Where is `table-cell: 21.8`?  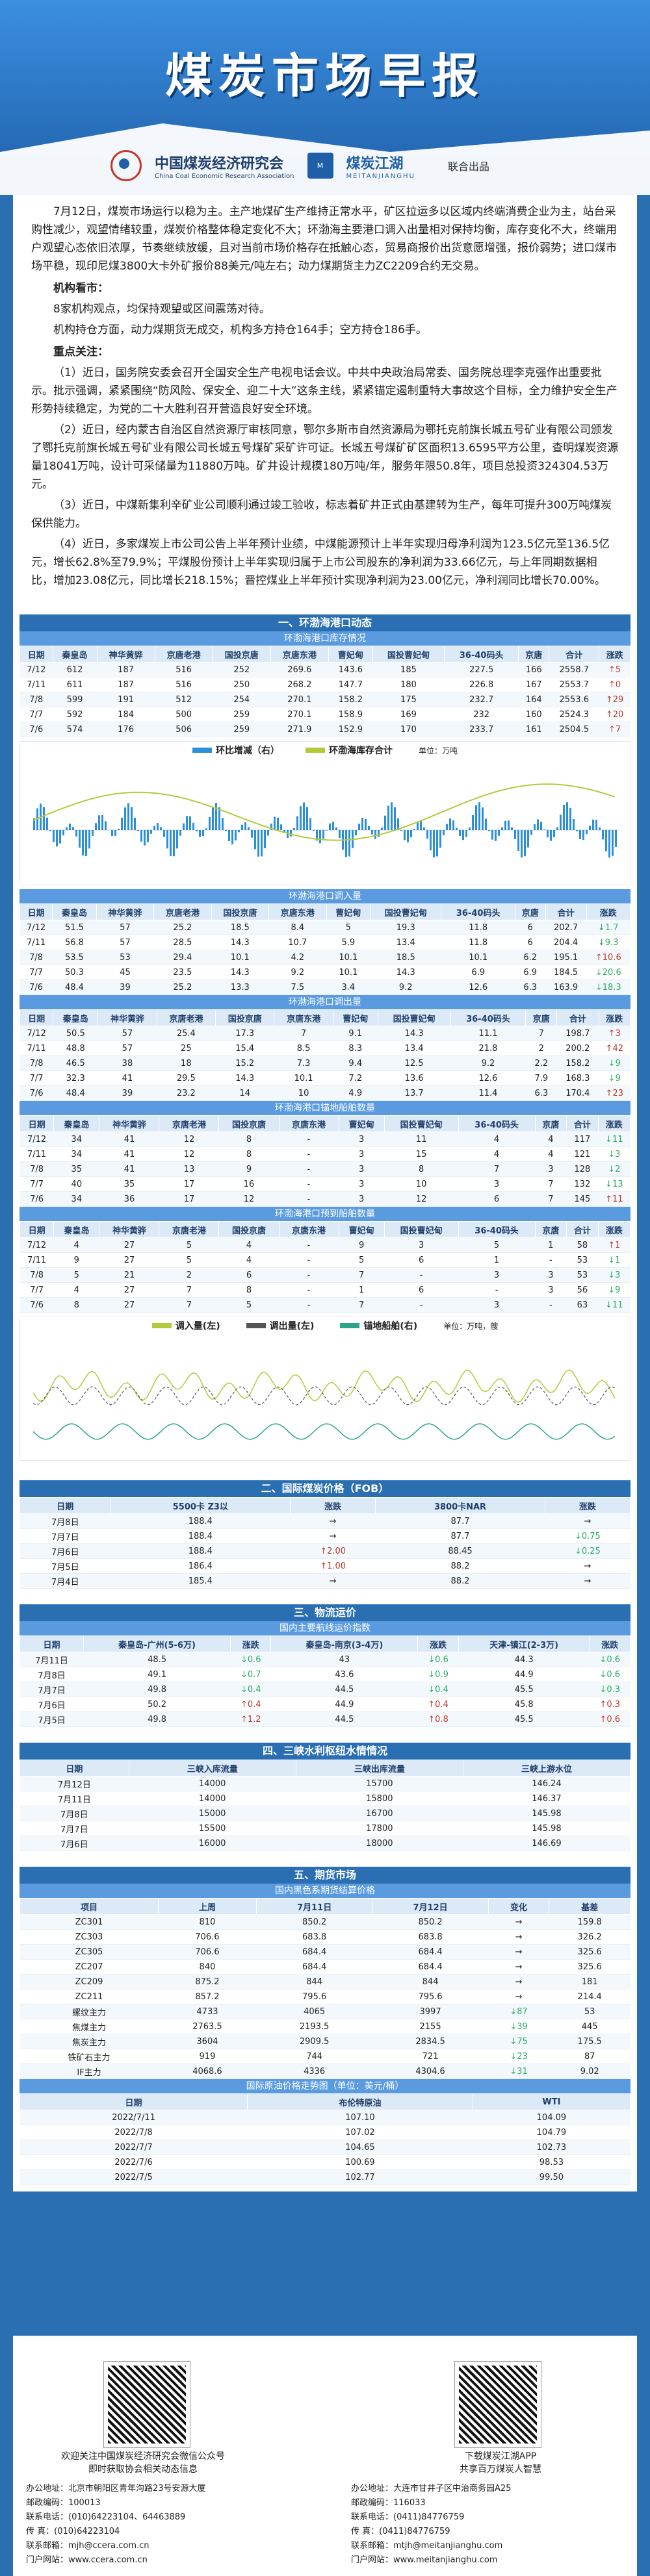
table-cell: 21.8 is located at coordinates (488, 1048).